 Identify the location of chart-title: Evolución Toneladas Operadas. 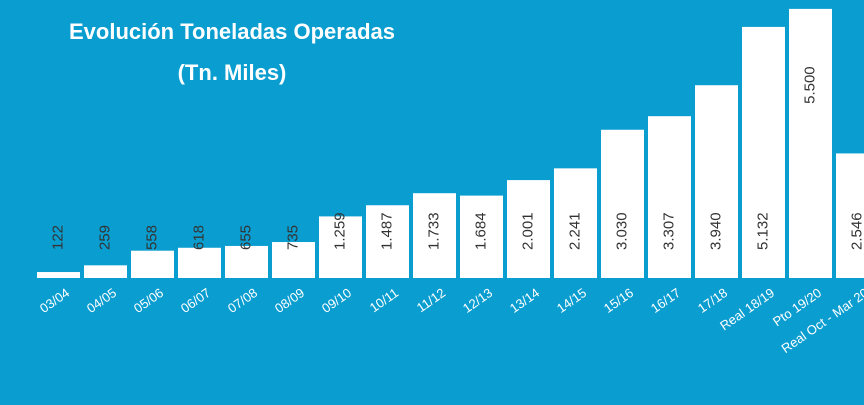
(232, 31).